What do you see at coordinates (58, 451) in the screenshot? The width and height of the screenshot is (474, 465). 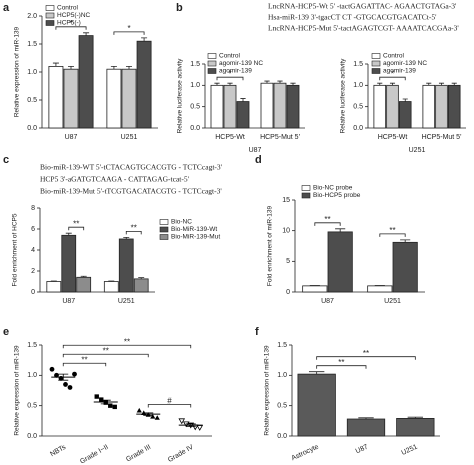 I see `x-tick-label: NBTs` at bounding box center [58, 451].